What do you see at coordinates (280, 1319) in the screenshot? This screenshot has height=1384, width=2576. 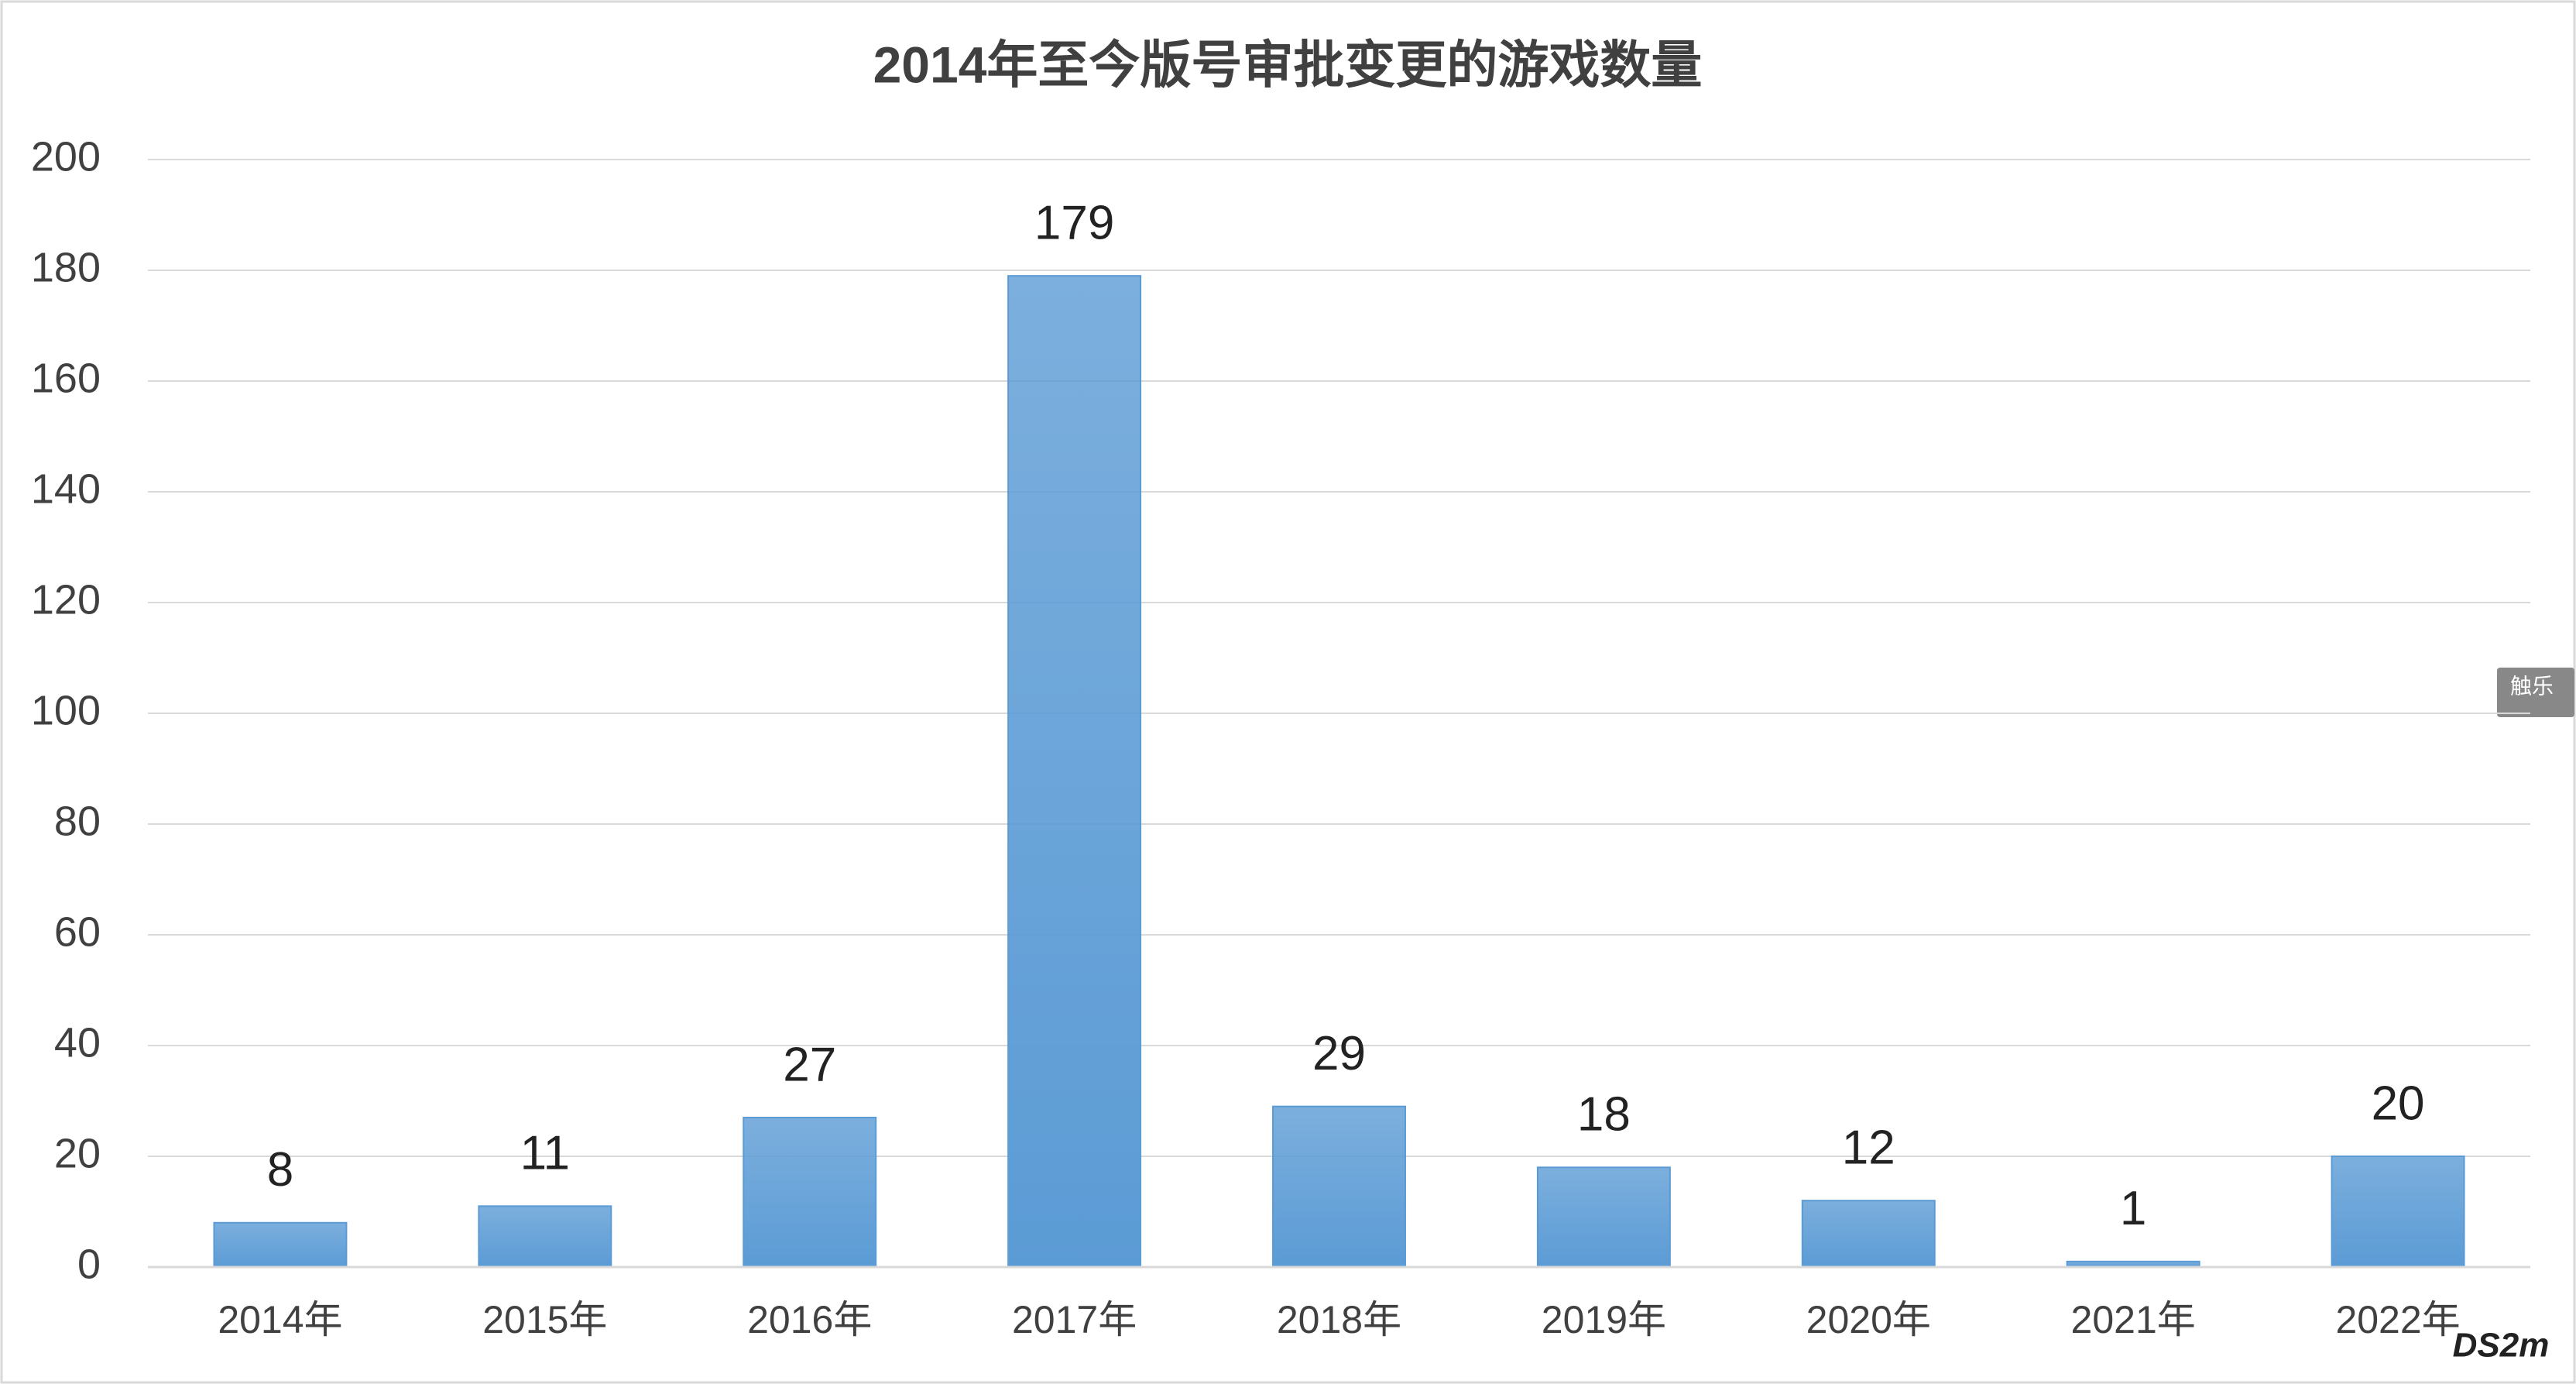 I see `x-tick-label: 2014年` at bounding box center [280, 1319].